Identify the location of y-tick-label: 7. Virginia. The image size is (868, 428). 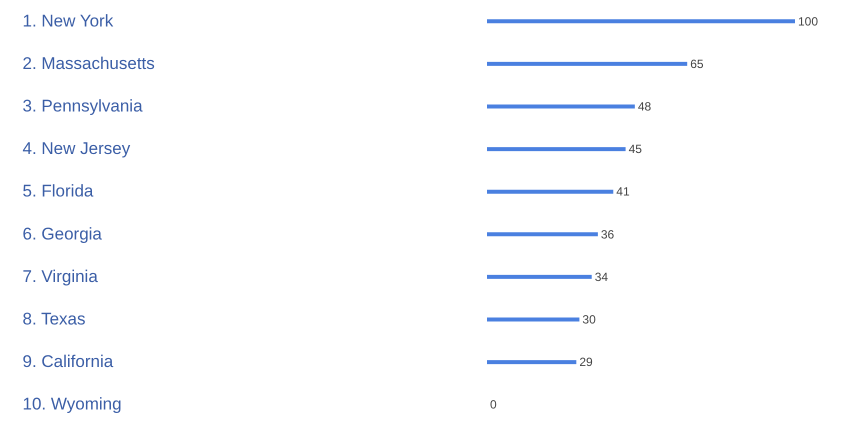
(60, 276).